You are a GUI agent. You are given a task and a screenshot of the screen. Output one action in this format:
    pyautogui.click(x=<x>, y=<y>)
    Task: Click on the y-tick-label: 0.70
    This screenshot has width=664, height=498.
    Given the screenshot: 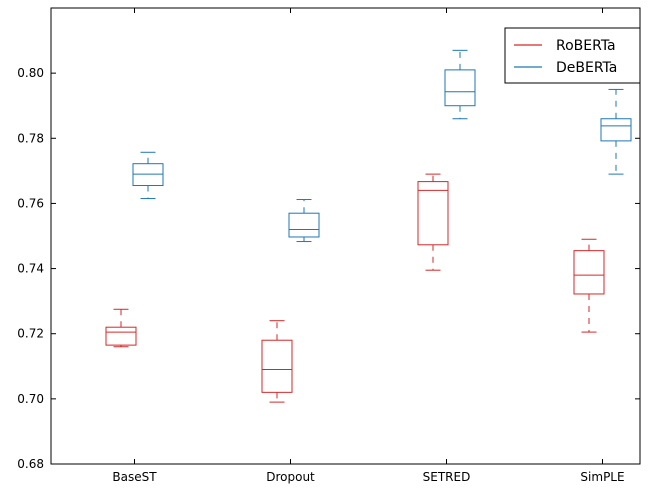 What is the action you would take?
    pyautogui.click(x=30, y=399)
    